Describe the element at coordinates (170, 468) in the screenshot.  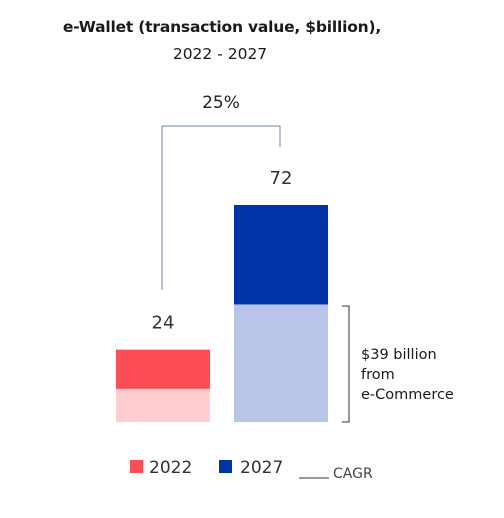
I see `legend-label-2022: 2022` at that location.